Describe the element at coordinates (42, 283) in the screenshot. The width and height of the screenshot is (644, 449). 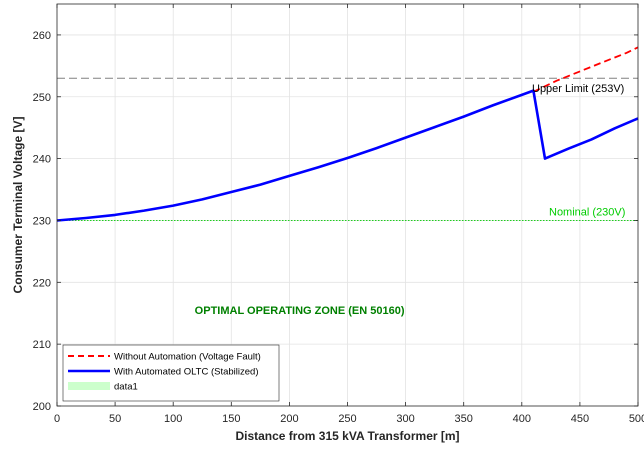
I see `y-tick-label: 220` at that location.